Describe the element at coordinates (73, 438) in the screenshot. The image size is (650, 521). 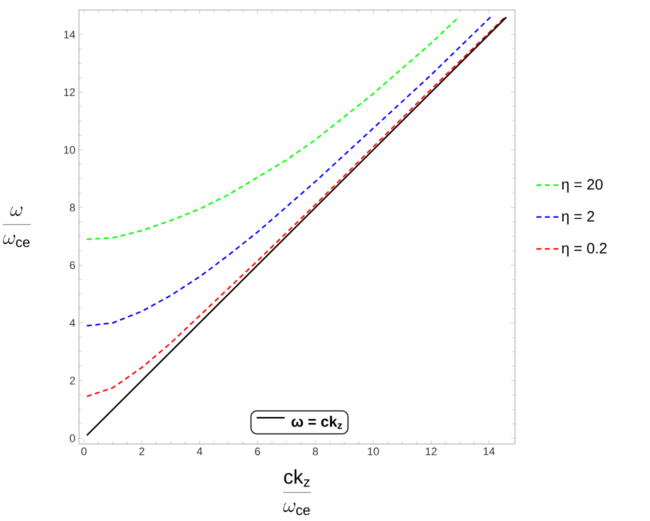
I see `y-tick-label: 0` at that location.